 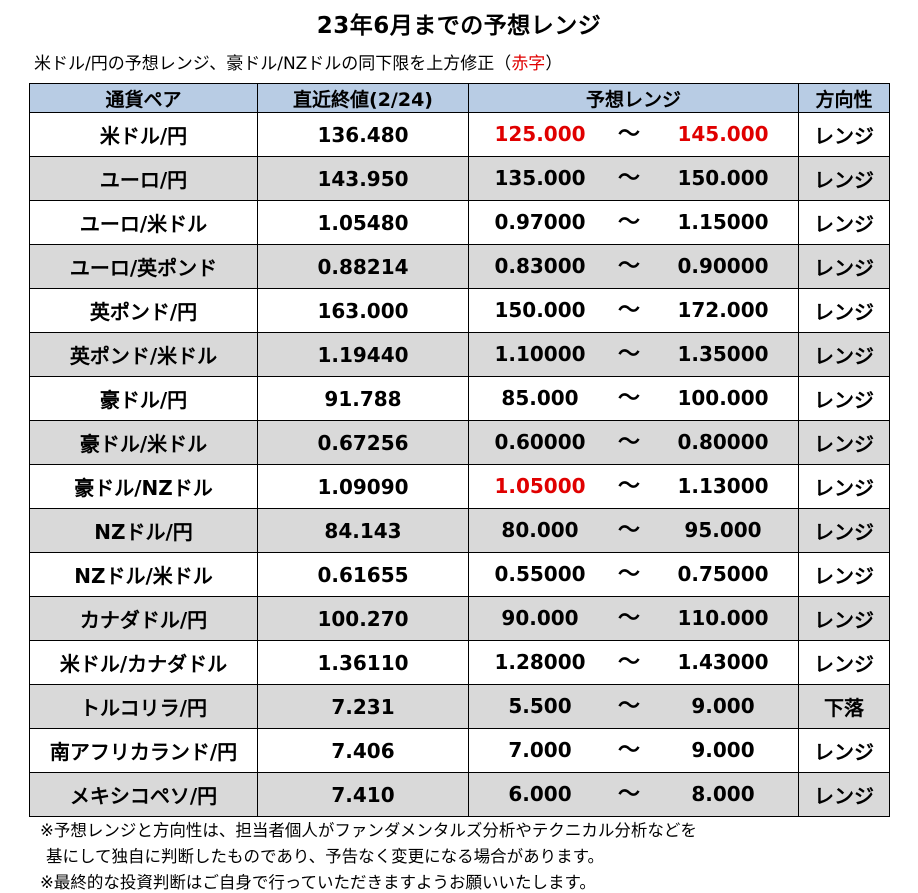 I want to click on range-high: 100.000, so click(x=723, y=398).